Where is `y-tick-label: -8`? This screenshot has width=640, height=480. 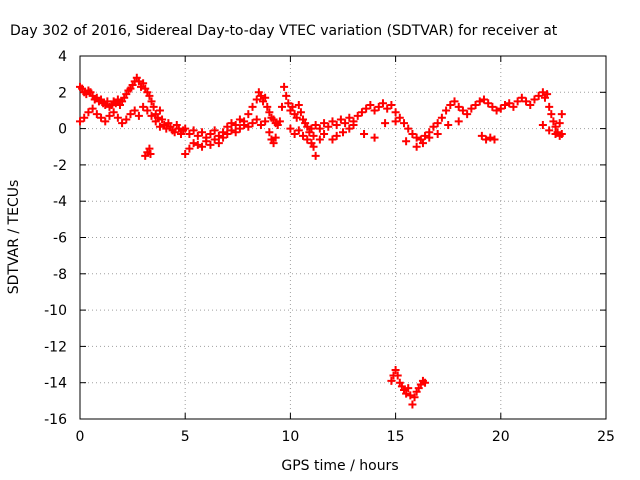 y-tick-label: -8 is located at coordinates (60, 275).